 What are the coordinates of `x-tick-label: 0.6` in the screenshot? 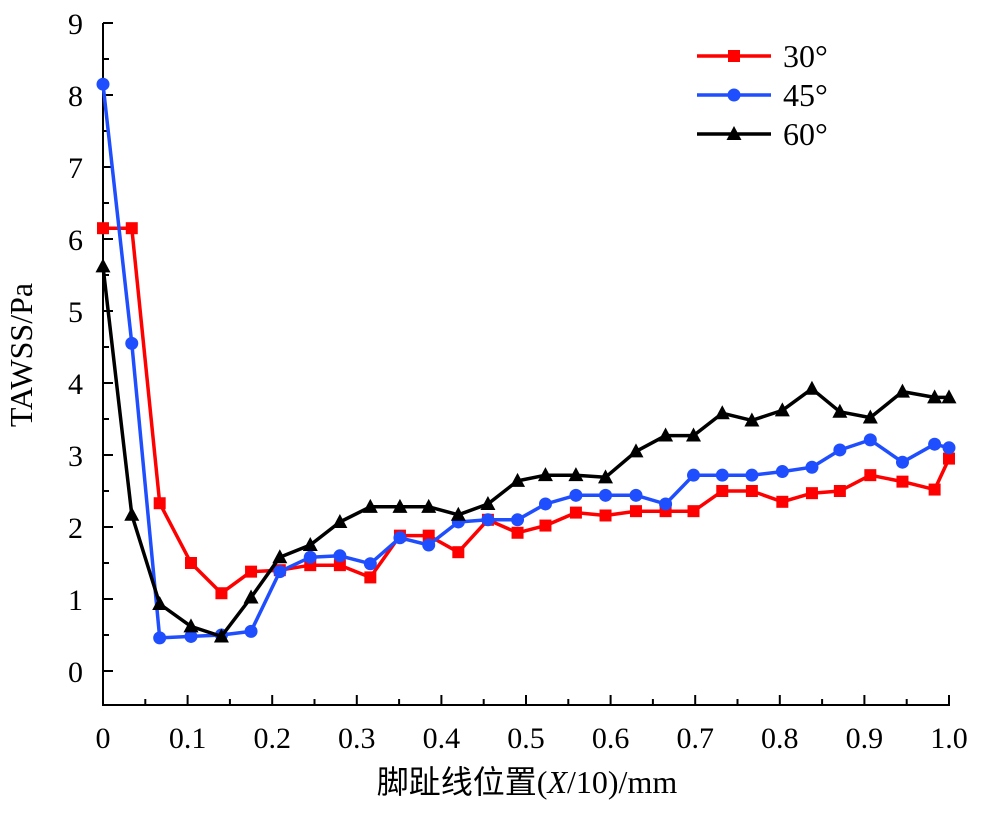 It's located at (611, 738).